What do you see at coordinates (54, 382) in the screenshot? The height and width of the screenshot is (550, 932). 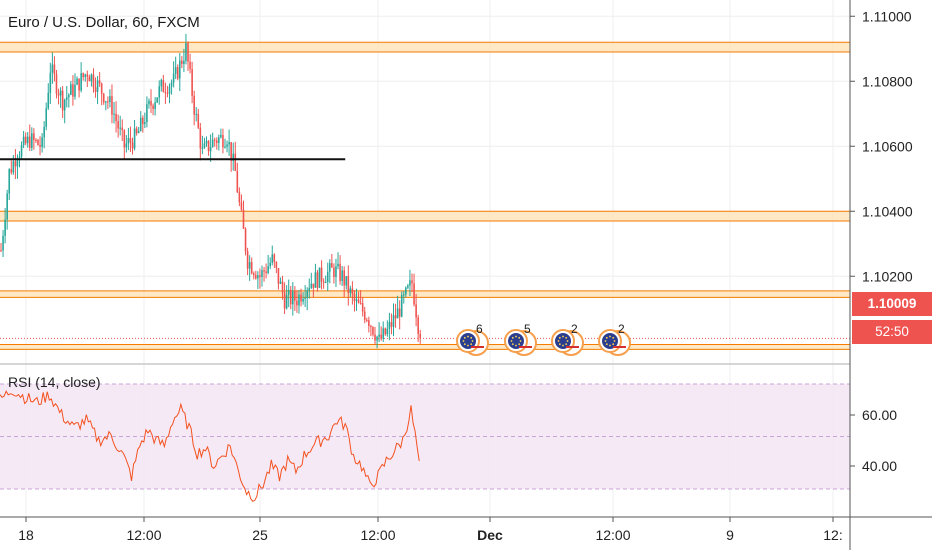 I see `rsi-indicator-title: RSI (14, close)` at bounding box center [54, 382].